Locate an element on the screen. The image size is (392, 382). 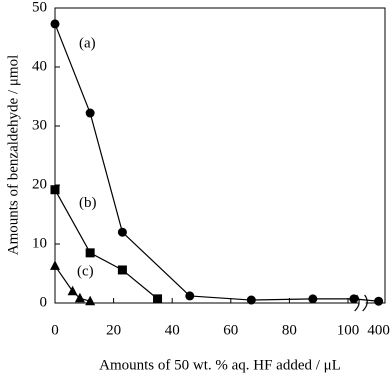
x-axis-title: Amounts of 50 wt. % aq. HF added / μL is located at coordinates (220, 365).